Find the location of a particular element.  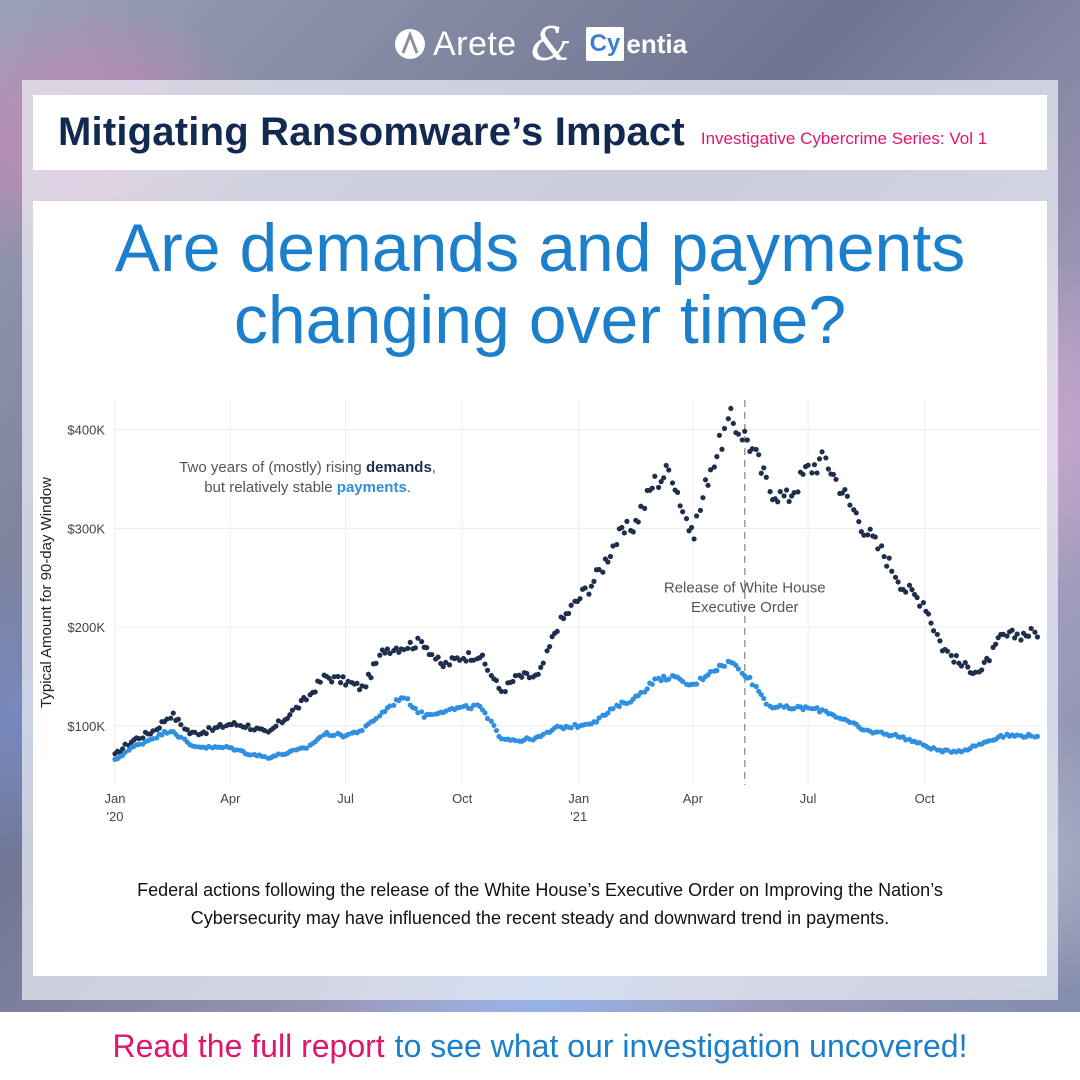

question-line-1: Are demands and payments is located at coordinates (540, 248).